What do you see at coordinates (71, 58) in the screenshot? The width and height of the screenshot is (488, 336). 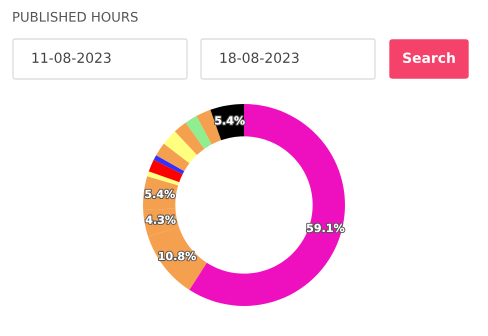 I see `text: 11-08-2023` at bounding box center [71, 58].